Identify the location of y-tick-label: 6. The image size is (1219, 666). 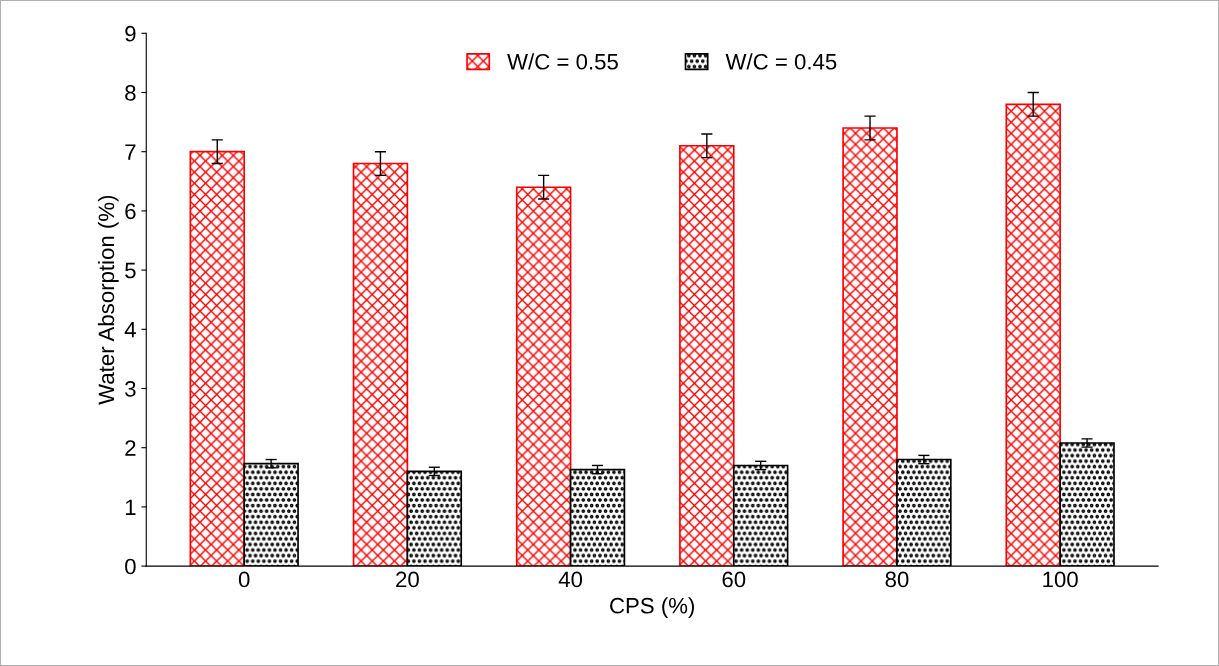
(130, 211).